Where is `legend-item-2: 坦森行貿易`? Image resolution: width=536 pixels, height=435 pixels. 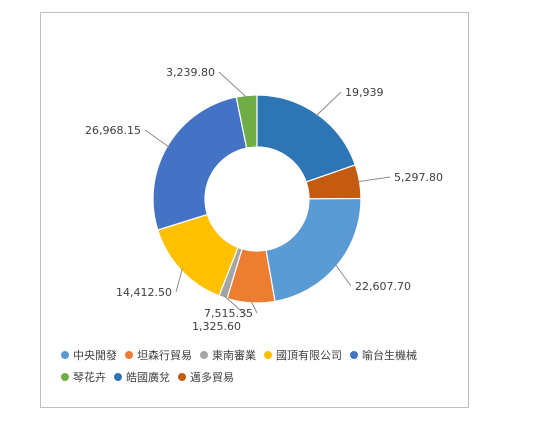
legend-item-2: 坦森行貿易 is located at coordinates (158, 355).